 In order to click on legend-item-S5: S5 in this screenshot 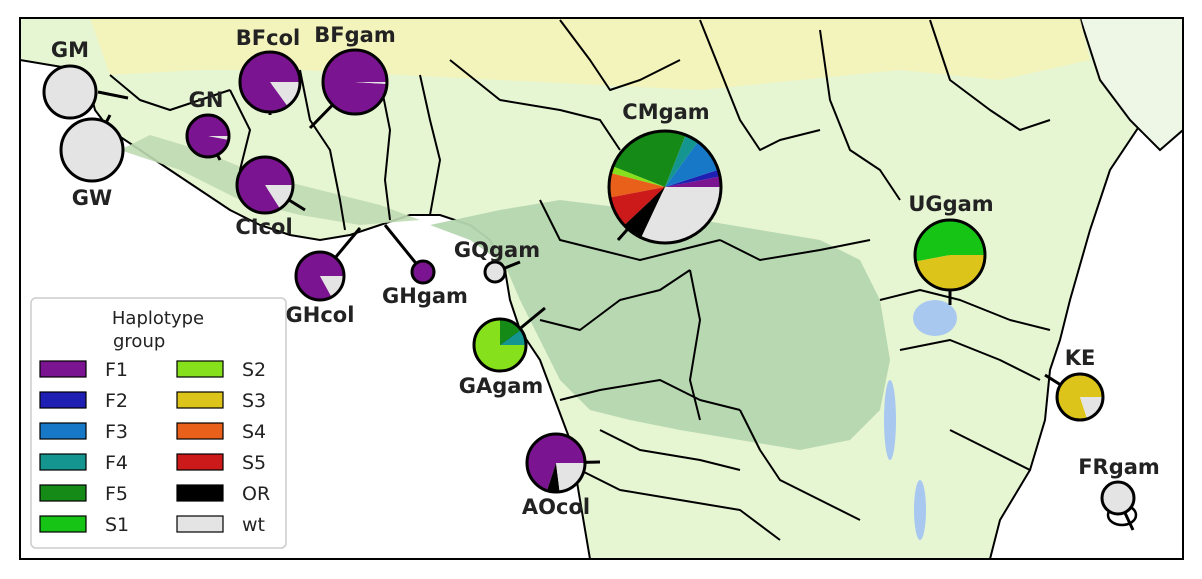, I will do `click(221, 463)`.